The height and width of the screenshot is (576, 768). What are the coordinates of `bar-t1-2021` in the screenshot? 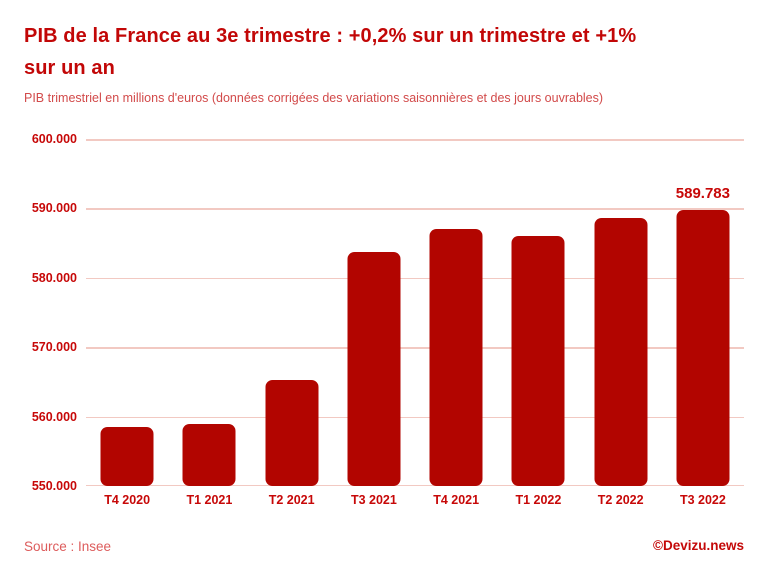 It's located at (209, 454).